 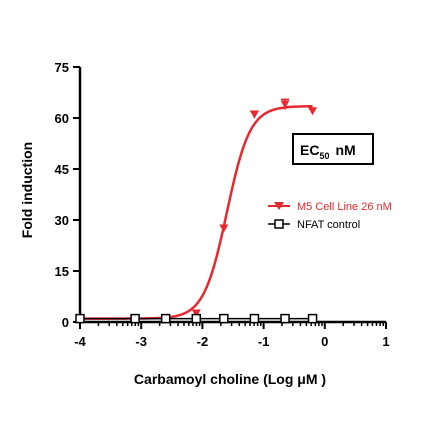 I want to click on x-tick-label: -4, so click(x=80, y=341).